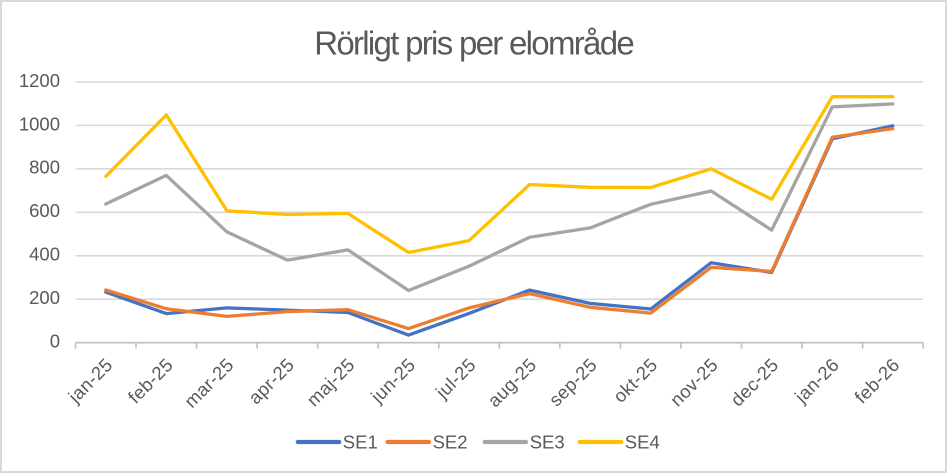 The image size is (947, 473). Describe the element at coordinates (473, 42) in the screenshot. I see `svg-text: Rörligt pris per elområde` at that location.